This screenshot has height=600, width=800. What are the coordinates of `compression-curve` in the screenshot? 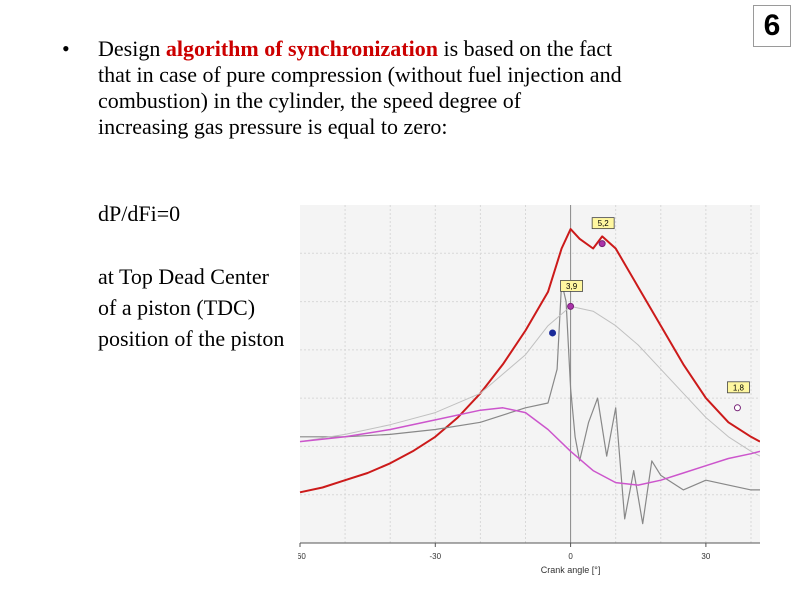 It's located at (529, 381).